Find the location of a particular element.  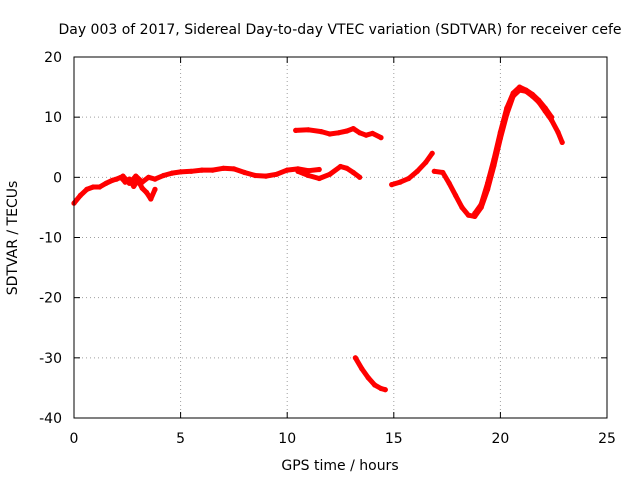

x-tick-label: 25 is located at coordinates (607, 439).